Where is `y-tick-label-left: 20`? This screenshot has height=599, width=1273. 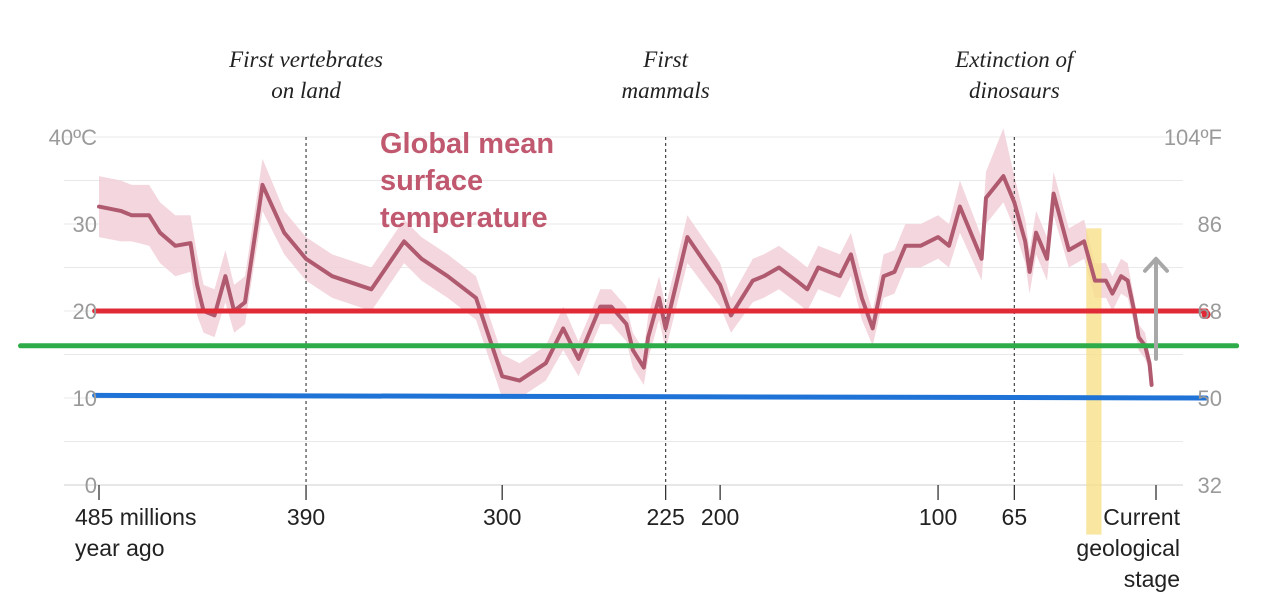 y-tick-label-left: 20 is located at coordinates (85, 311).